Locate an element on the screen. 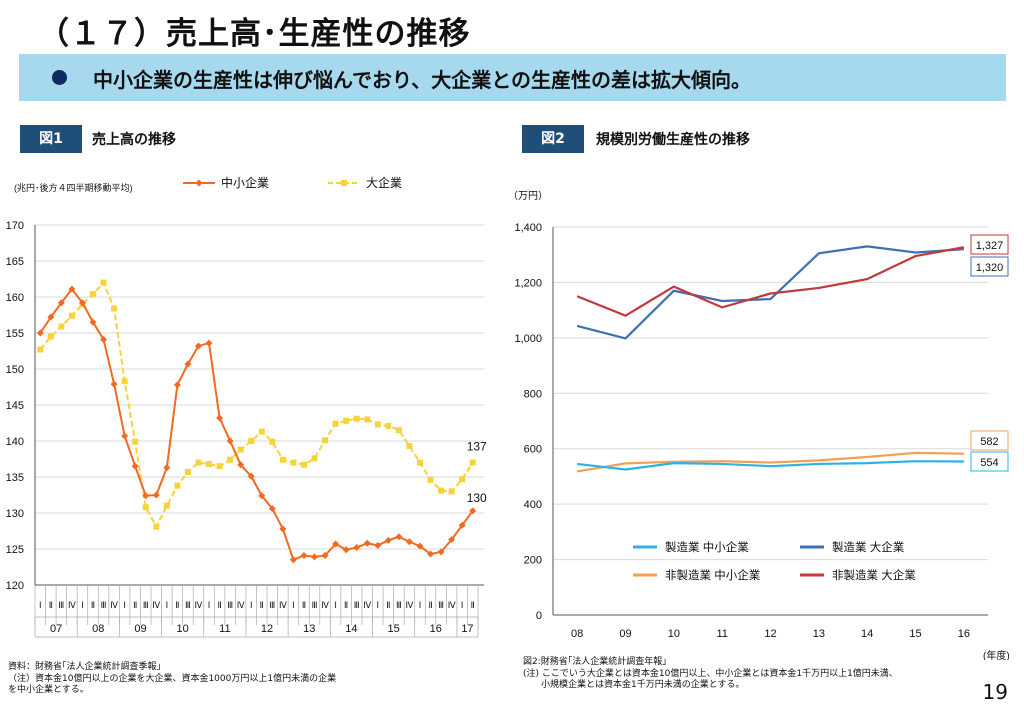 The image size is (1024, 711). end-label: 1,327 is located at coordinates (990, 246).